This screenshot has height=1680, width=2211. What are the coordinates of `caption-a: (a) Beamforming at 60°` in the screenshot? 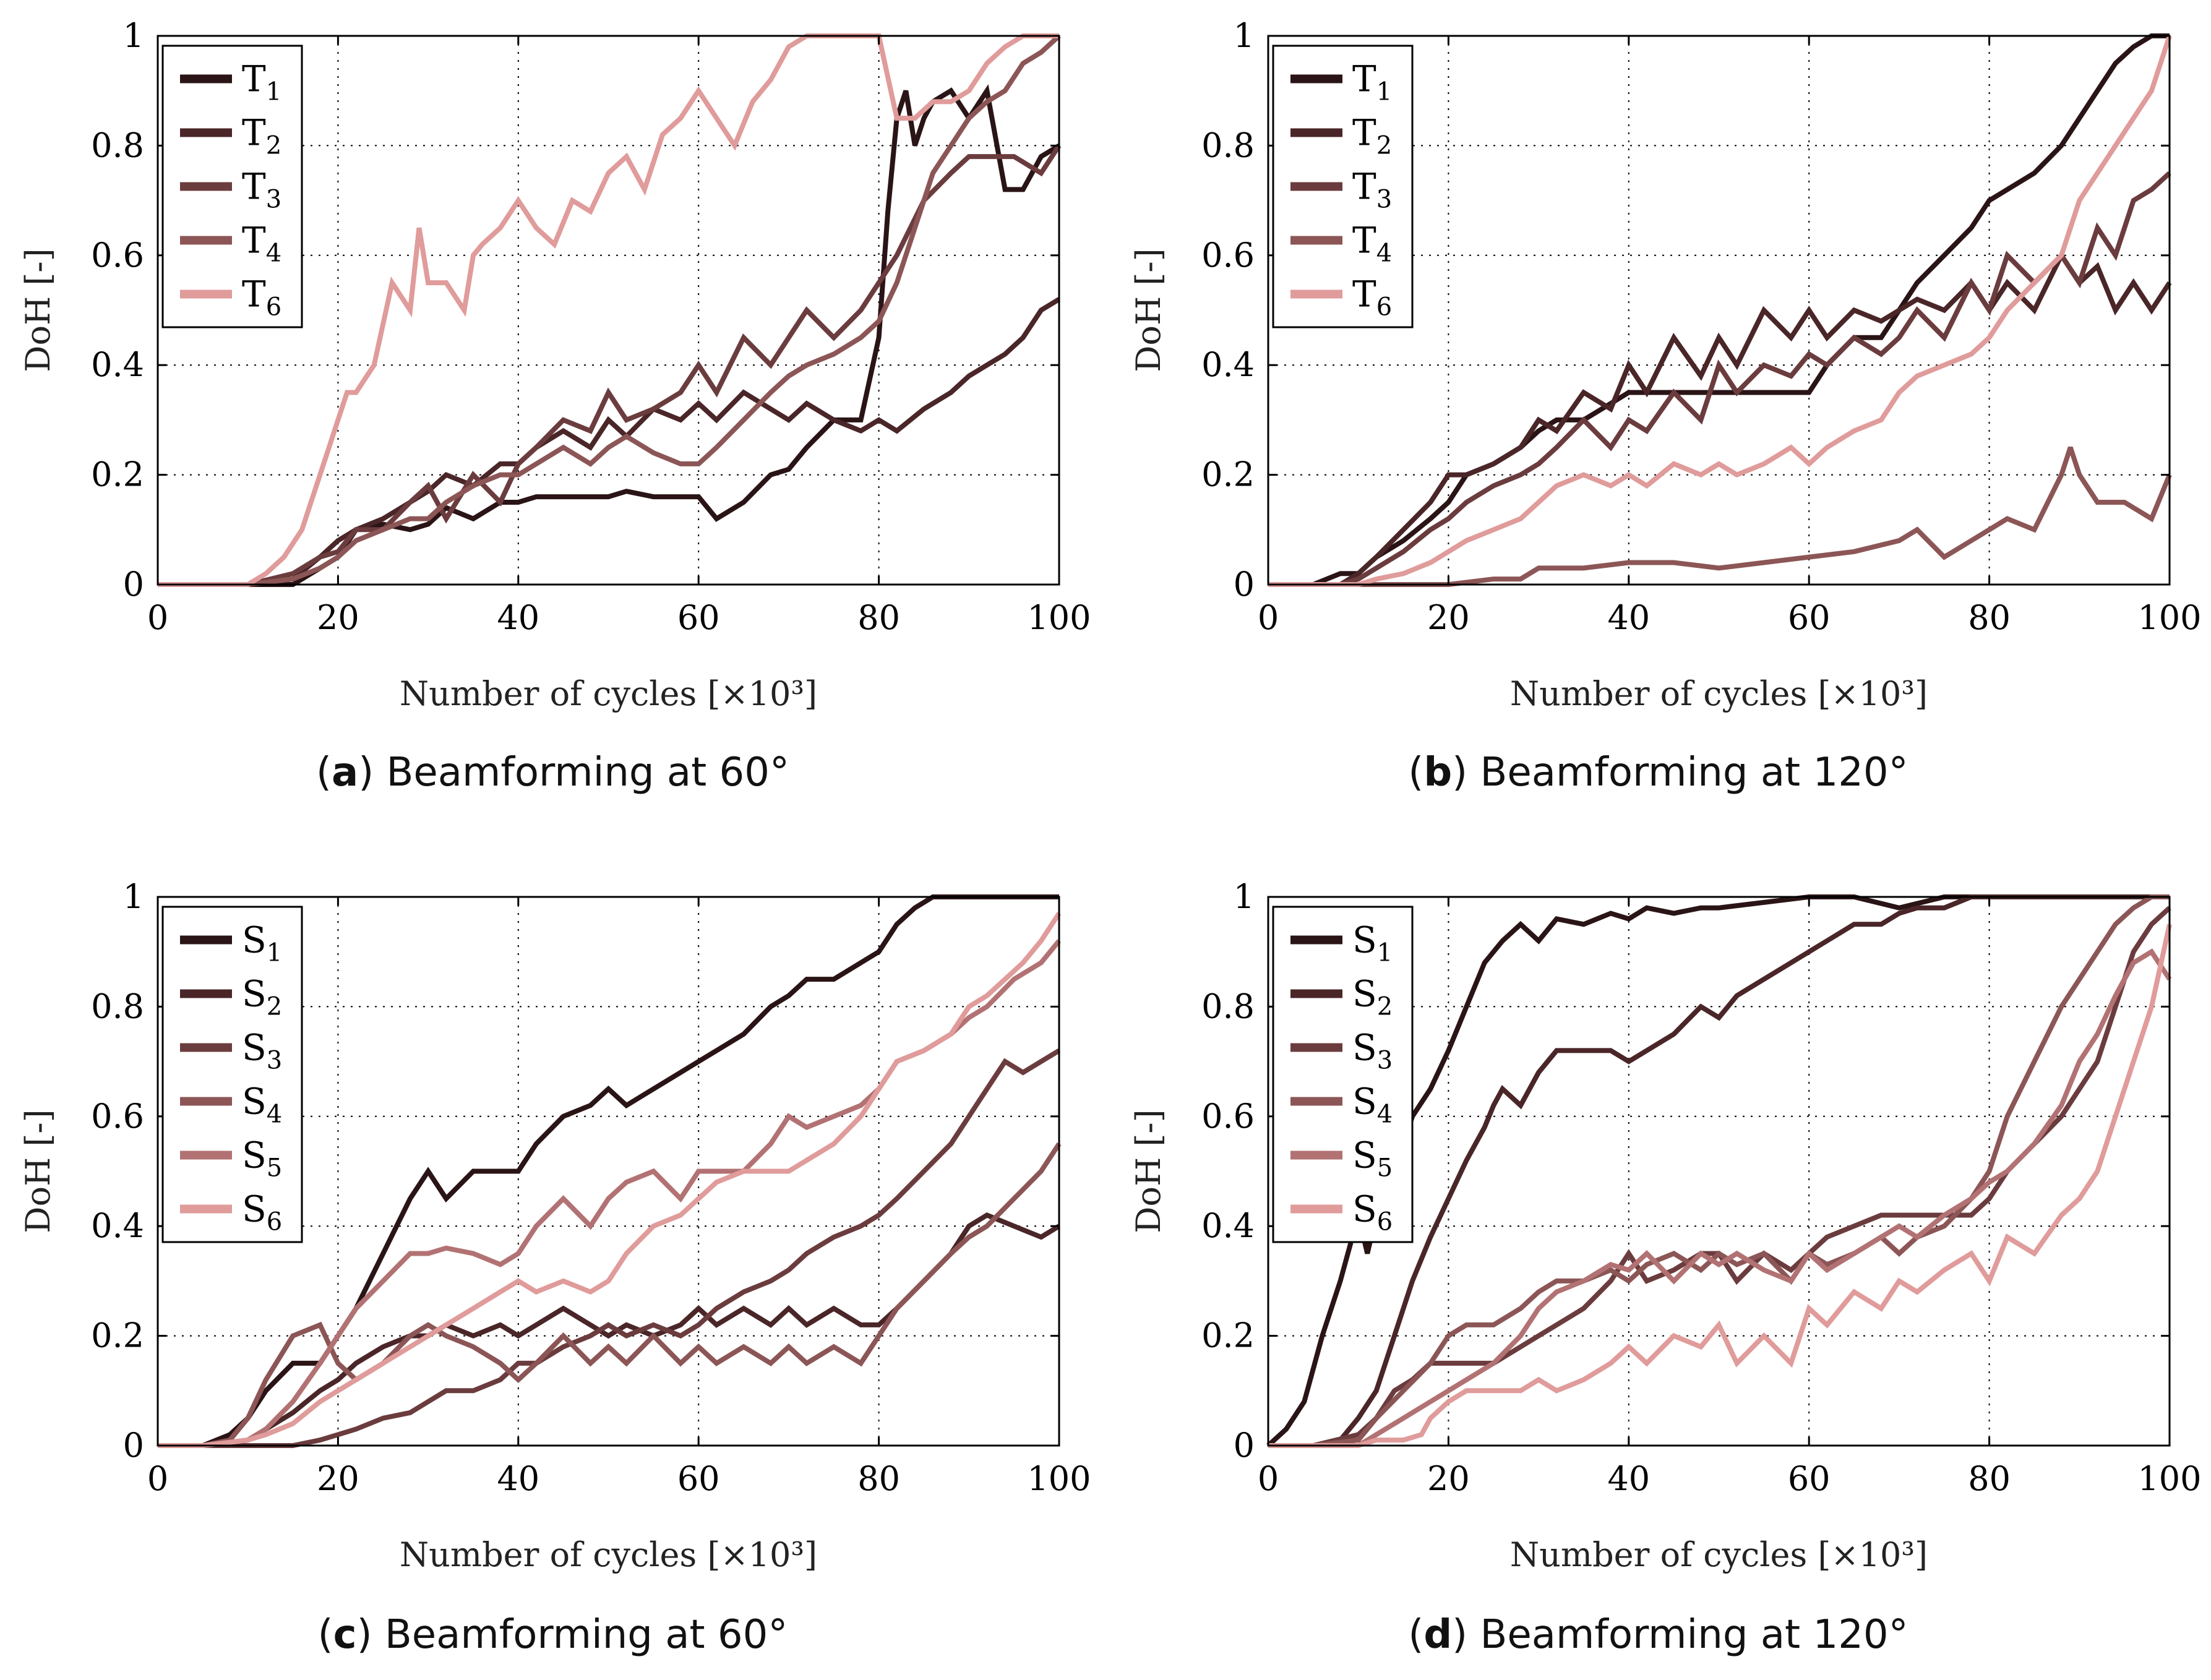 It's located at (552, 772).